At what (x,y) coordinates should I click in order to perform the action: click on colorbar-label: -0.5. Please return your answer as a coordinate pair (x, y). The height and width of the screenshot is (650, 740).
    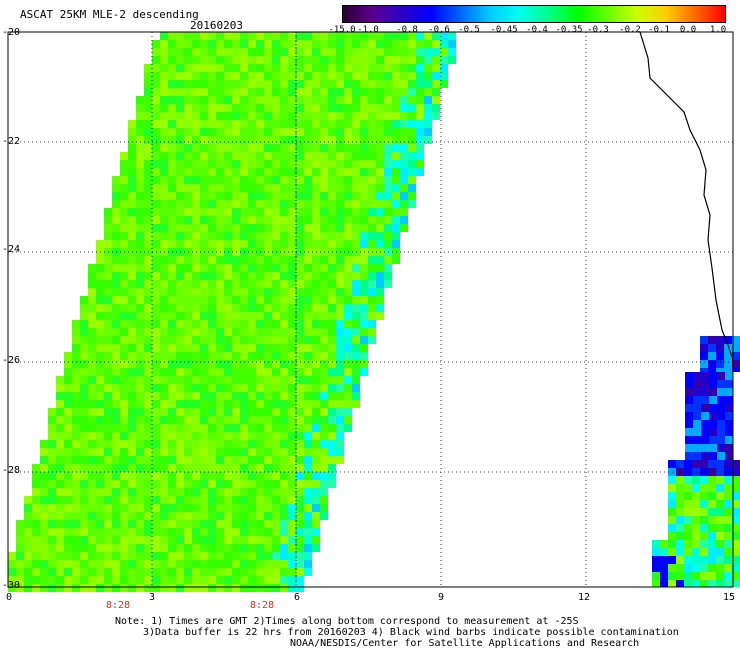
    Looking at the image, I should click on (469, 30).